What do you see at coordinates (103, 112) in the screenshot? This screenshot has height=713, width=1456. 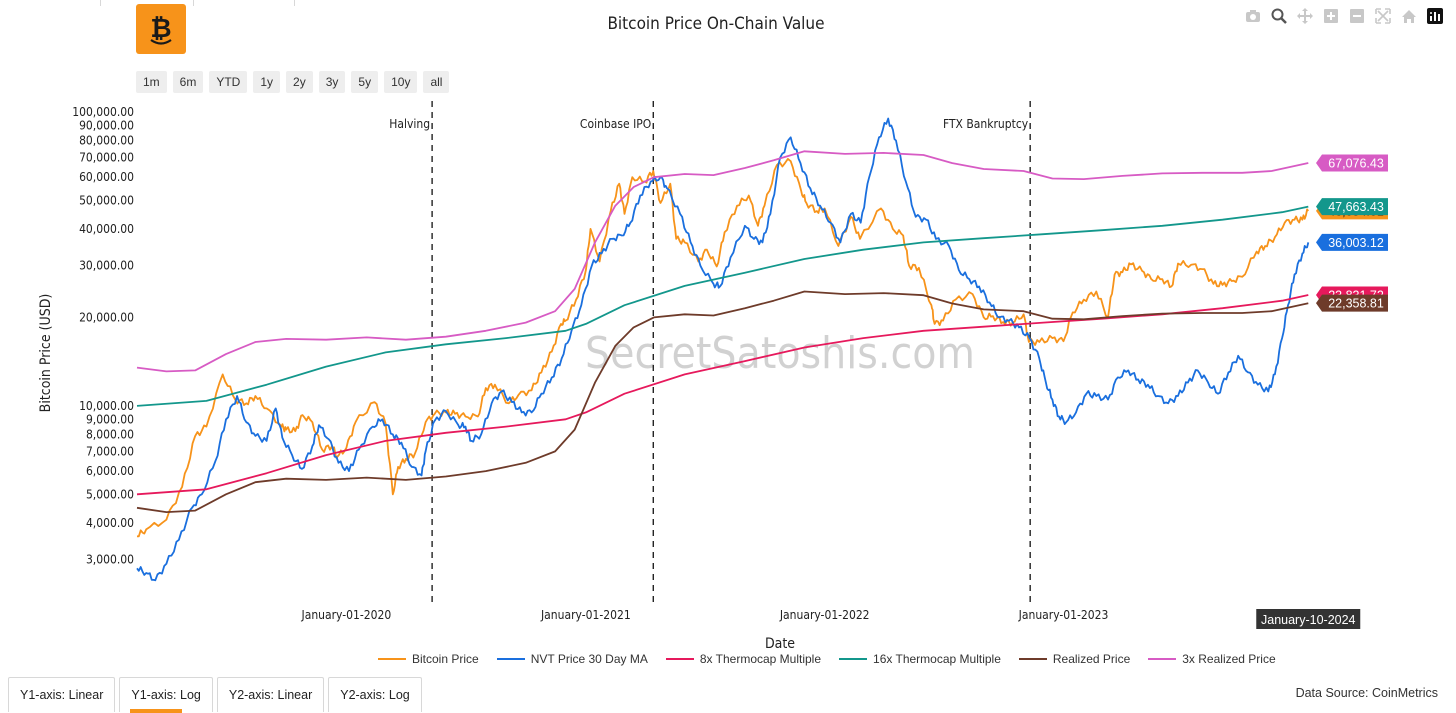 I see `y-tick-label: 100,000.00` at bounding box center [103, 112].